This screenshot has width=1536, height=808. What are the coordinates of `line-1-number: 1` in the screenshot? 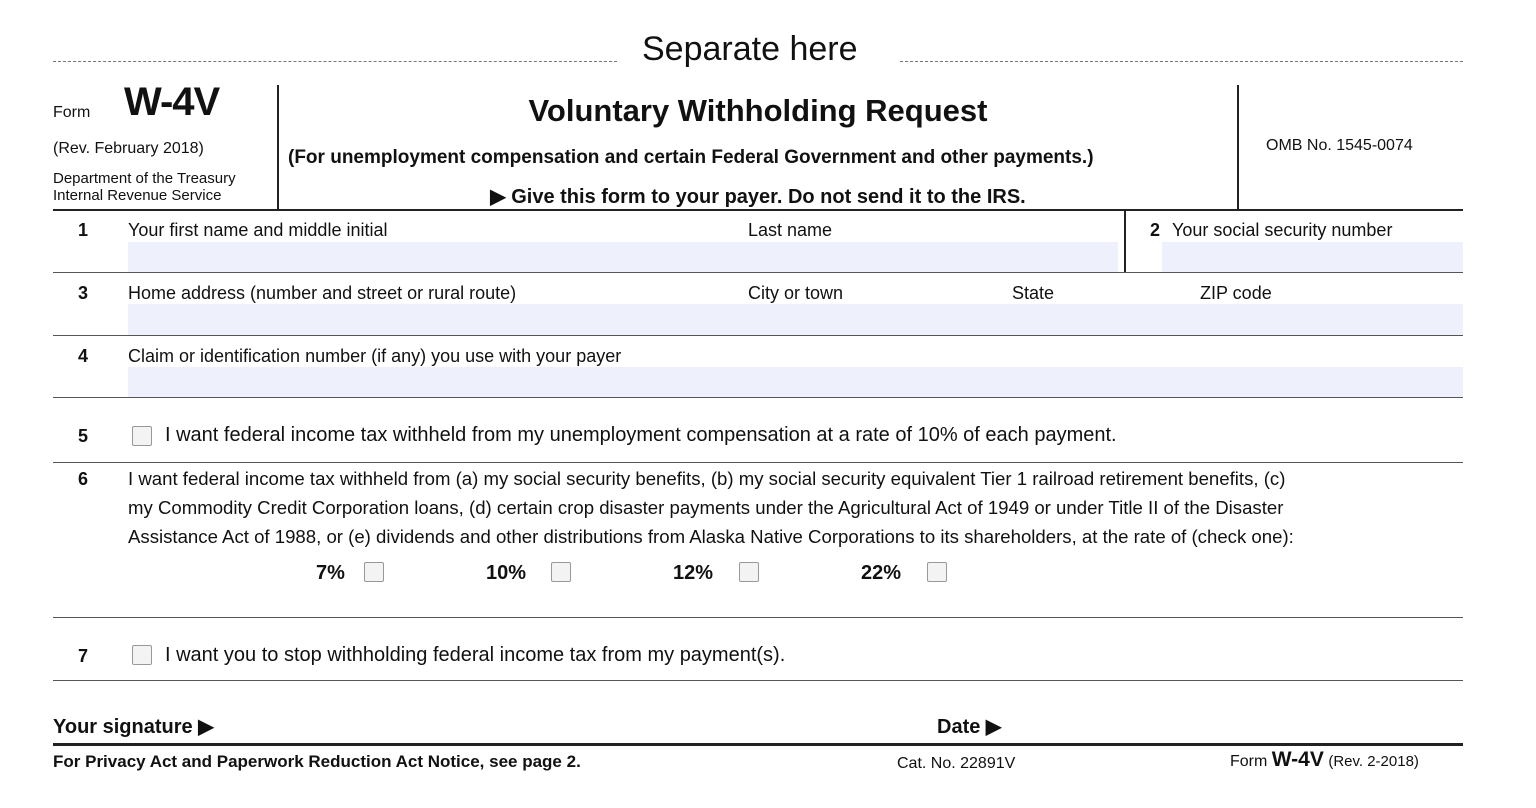 It's located at (83, 230).